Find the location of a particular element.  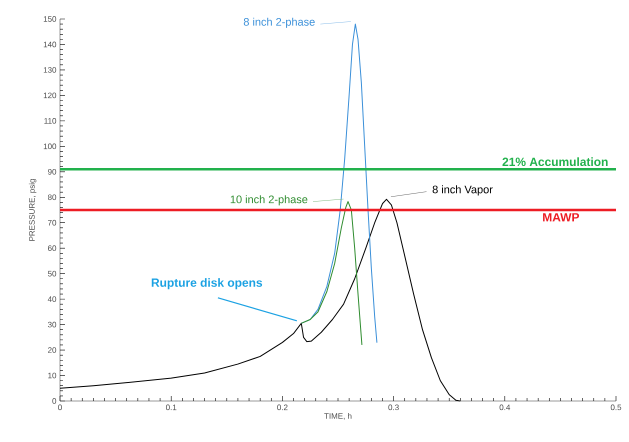

text: 8 inch Vapor is located at coordinates (462, 190).